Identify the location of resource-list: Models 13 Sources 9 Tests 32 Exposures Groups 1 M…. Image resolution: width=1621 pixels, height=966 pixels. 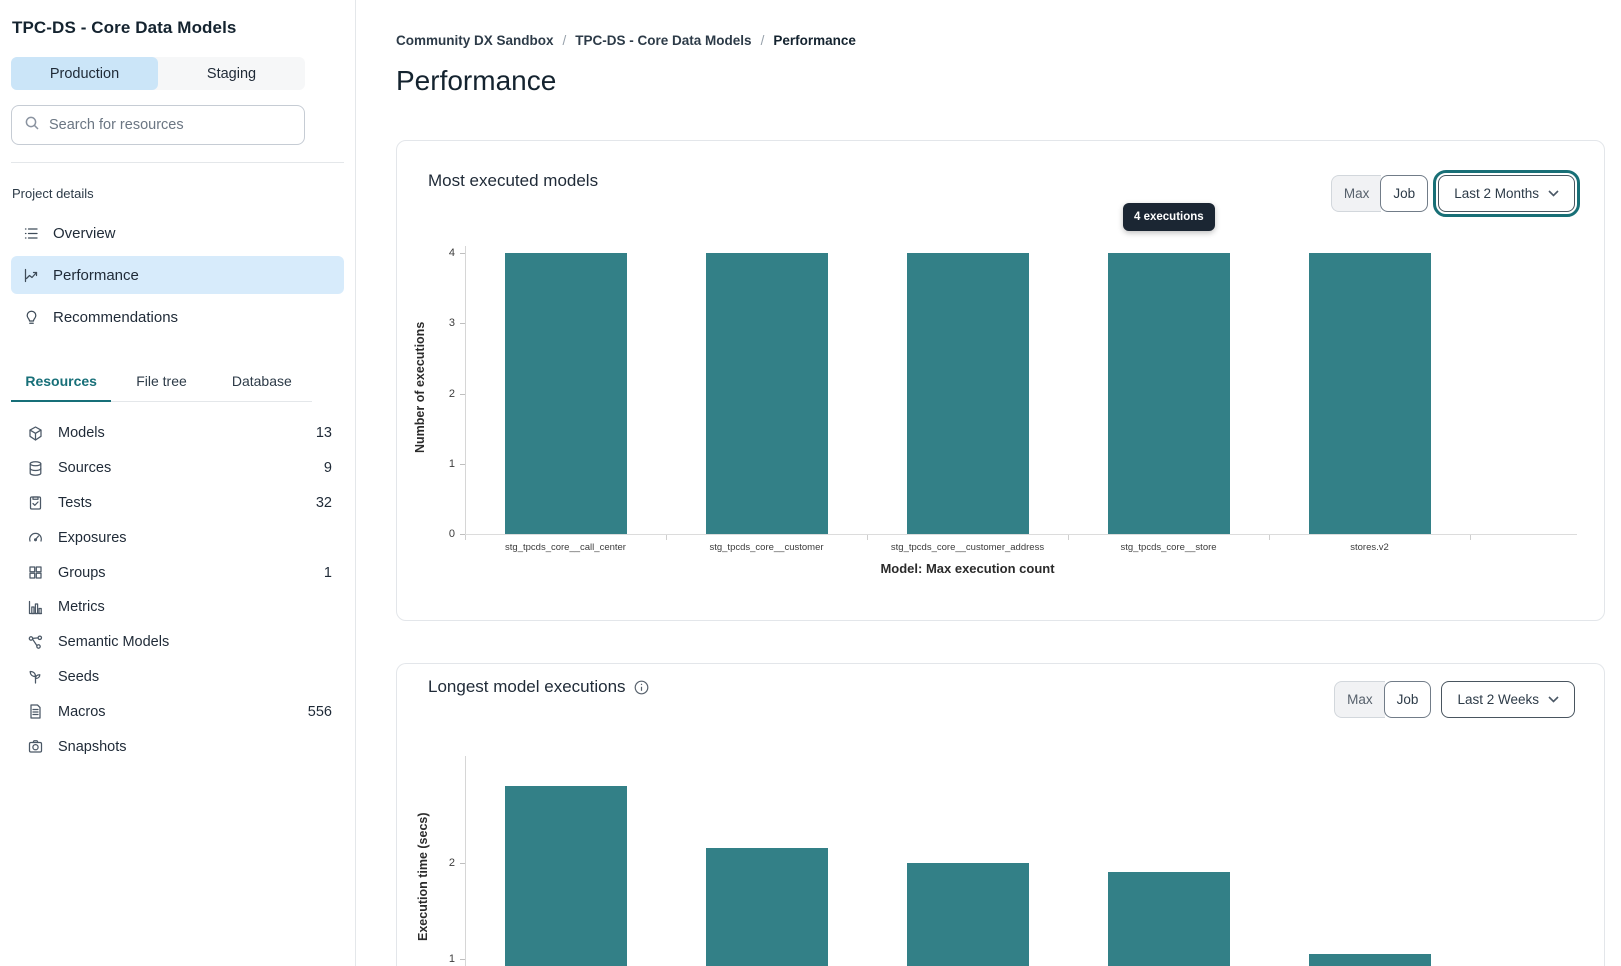
(177, 590).